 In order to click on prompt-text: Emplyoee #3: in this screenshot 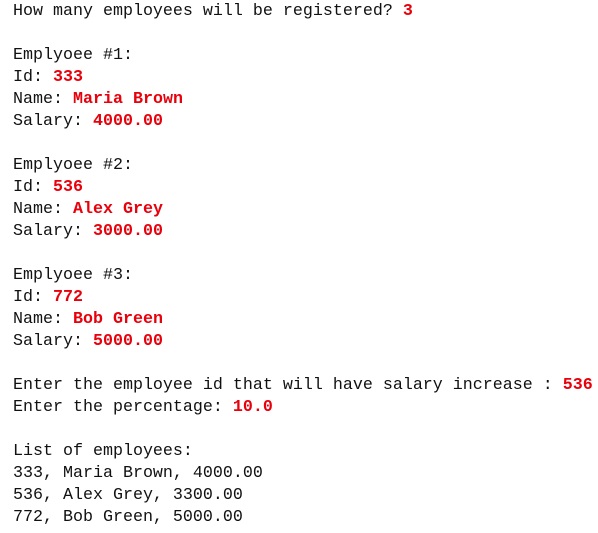, I will do `click(73, 275)`.